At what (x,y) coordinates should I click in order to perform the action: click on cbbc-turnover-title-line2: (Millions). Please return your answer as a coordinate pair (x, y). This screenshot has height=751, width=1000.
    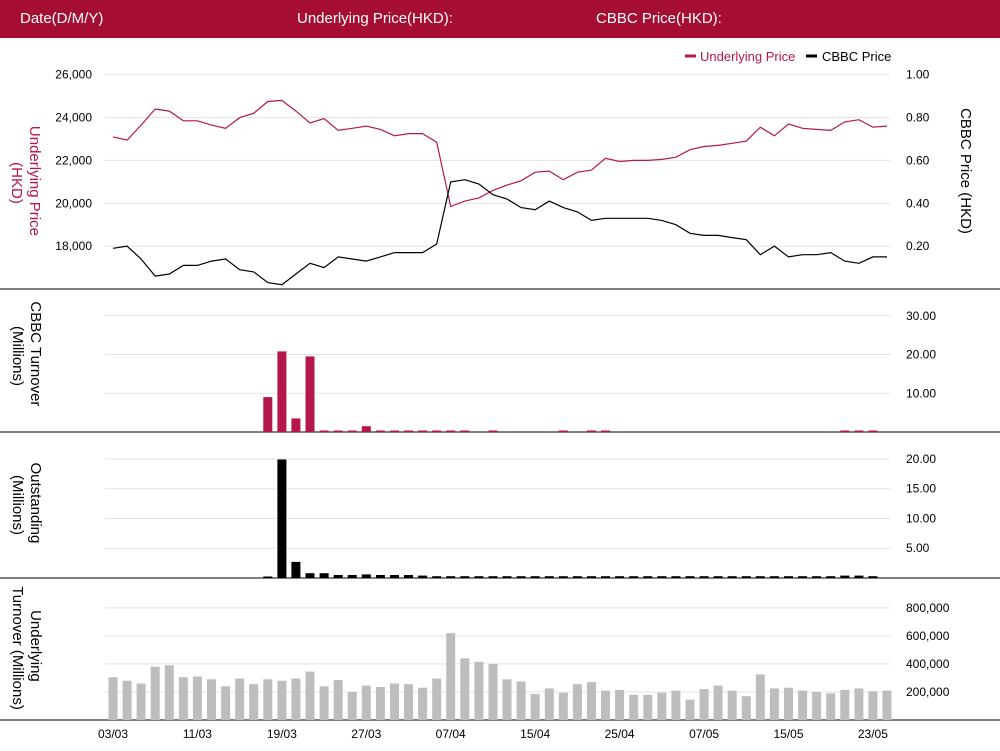
    Looking at the image, I should click on (17, 356).